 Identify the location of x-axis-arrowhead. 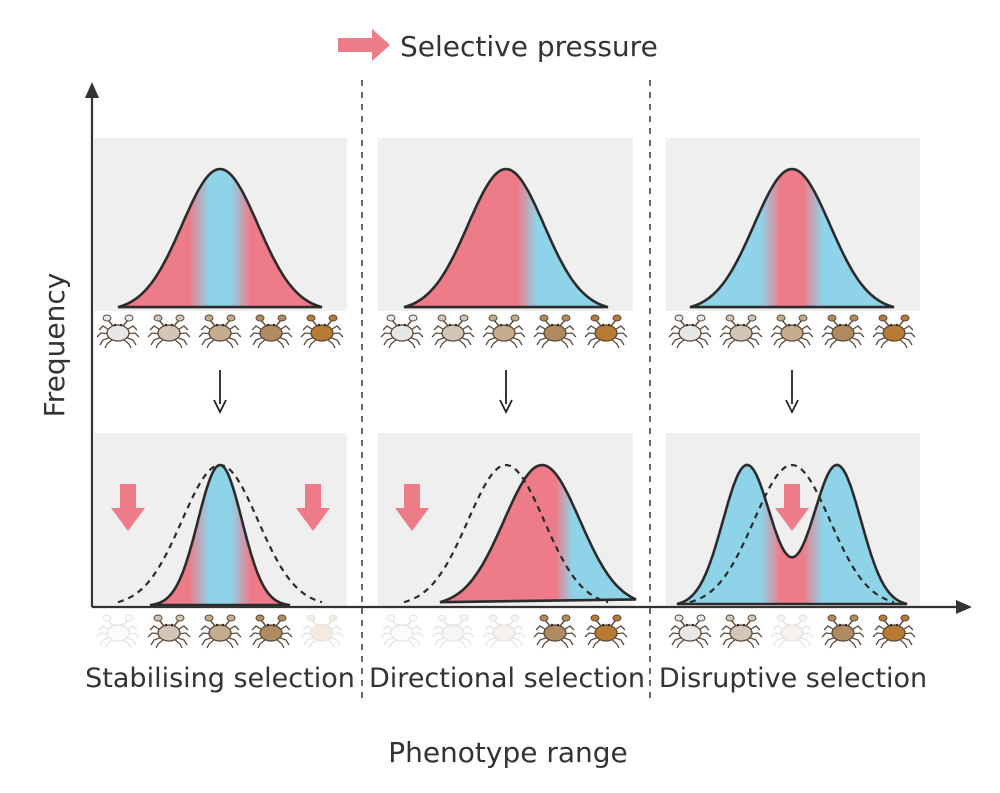
(964, 607).